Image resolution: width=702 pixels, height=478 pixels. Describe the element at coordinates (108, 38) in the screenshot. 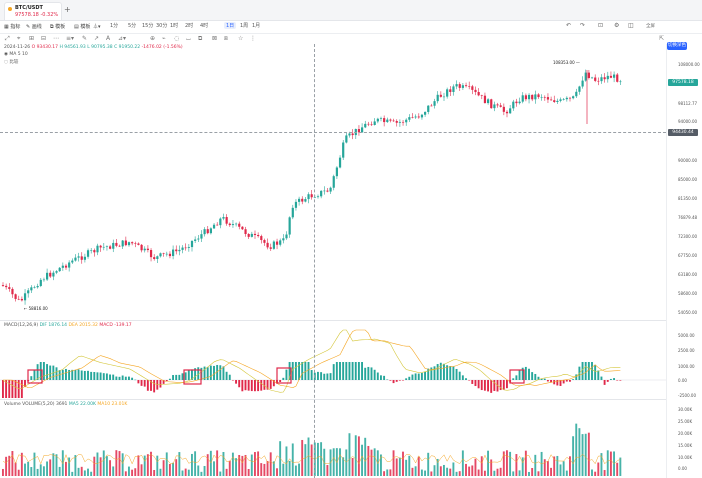

I see `text-icon: A` at that location.